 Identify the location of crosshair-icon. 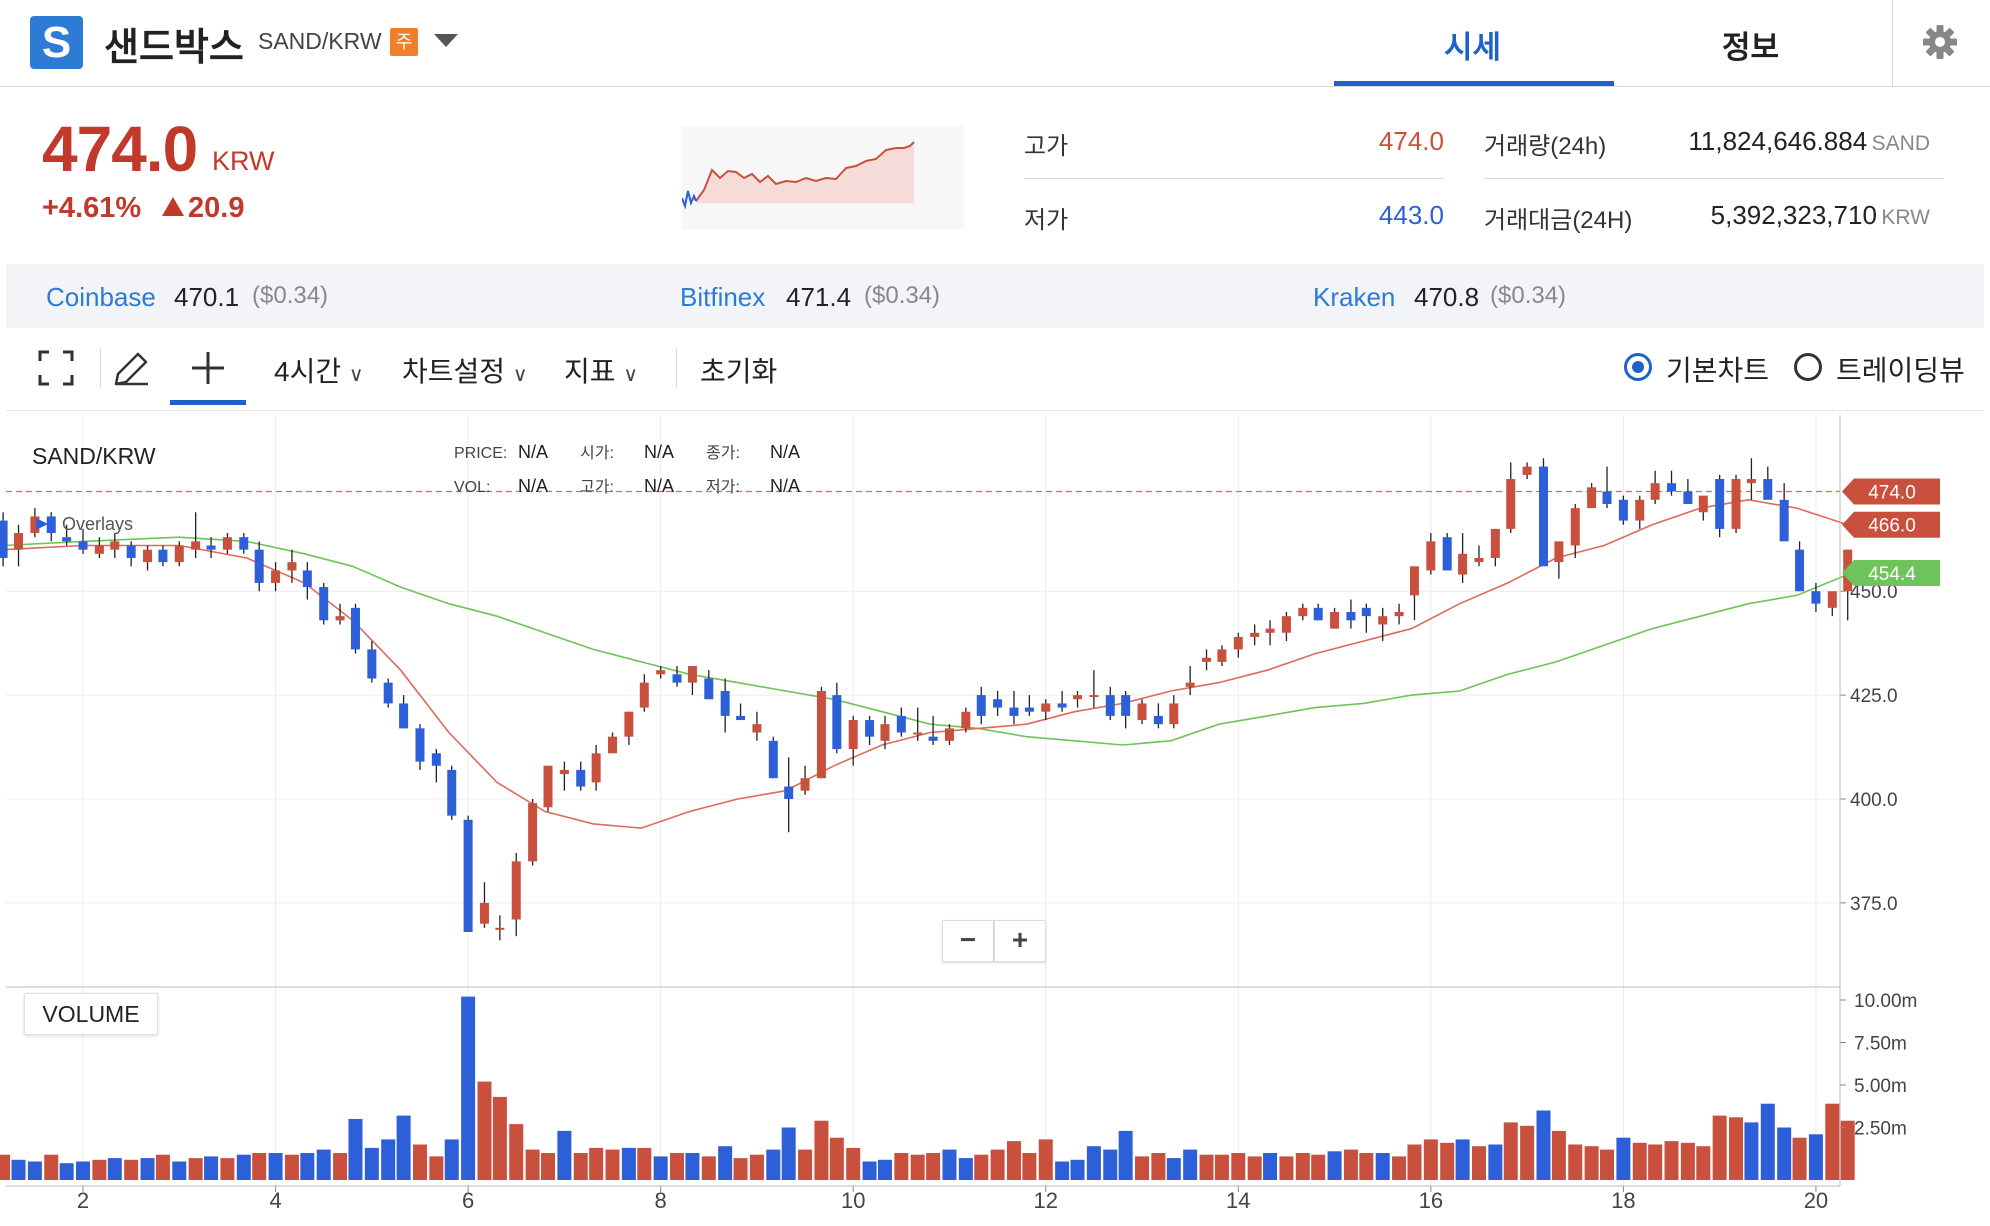
(208, 368).